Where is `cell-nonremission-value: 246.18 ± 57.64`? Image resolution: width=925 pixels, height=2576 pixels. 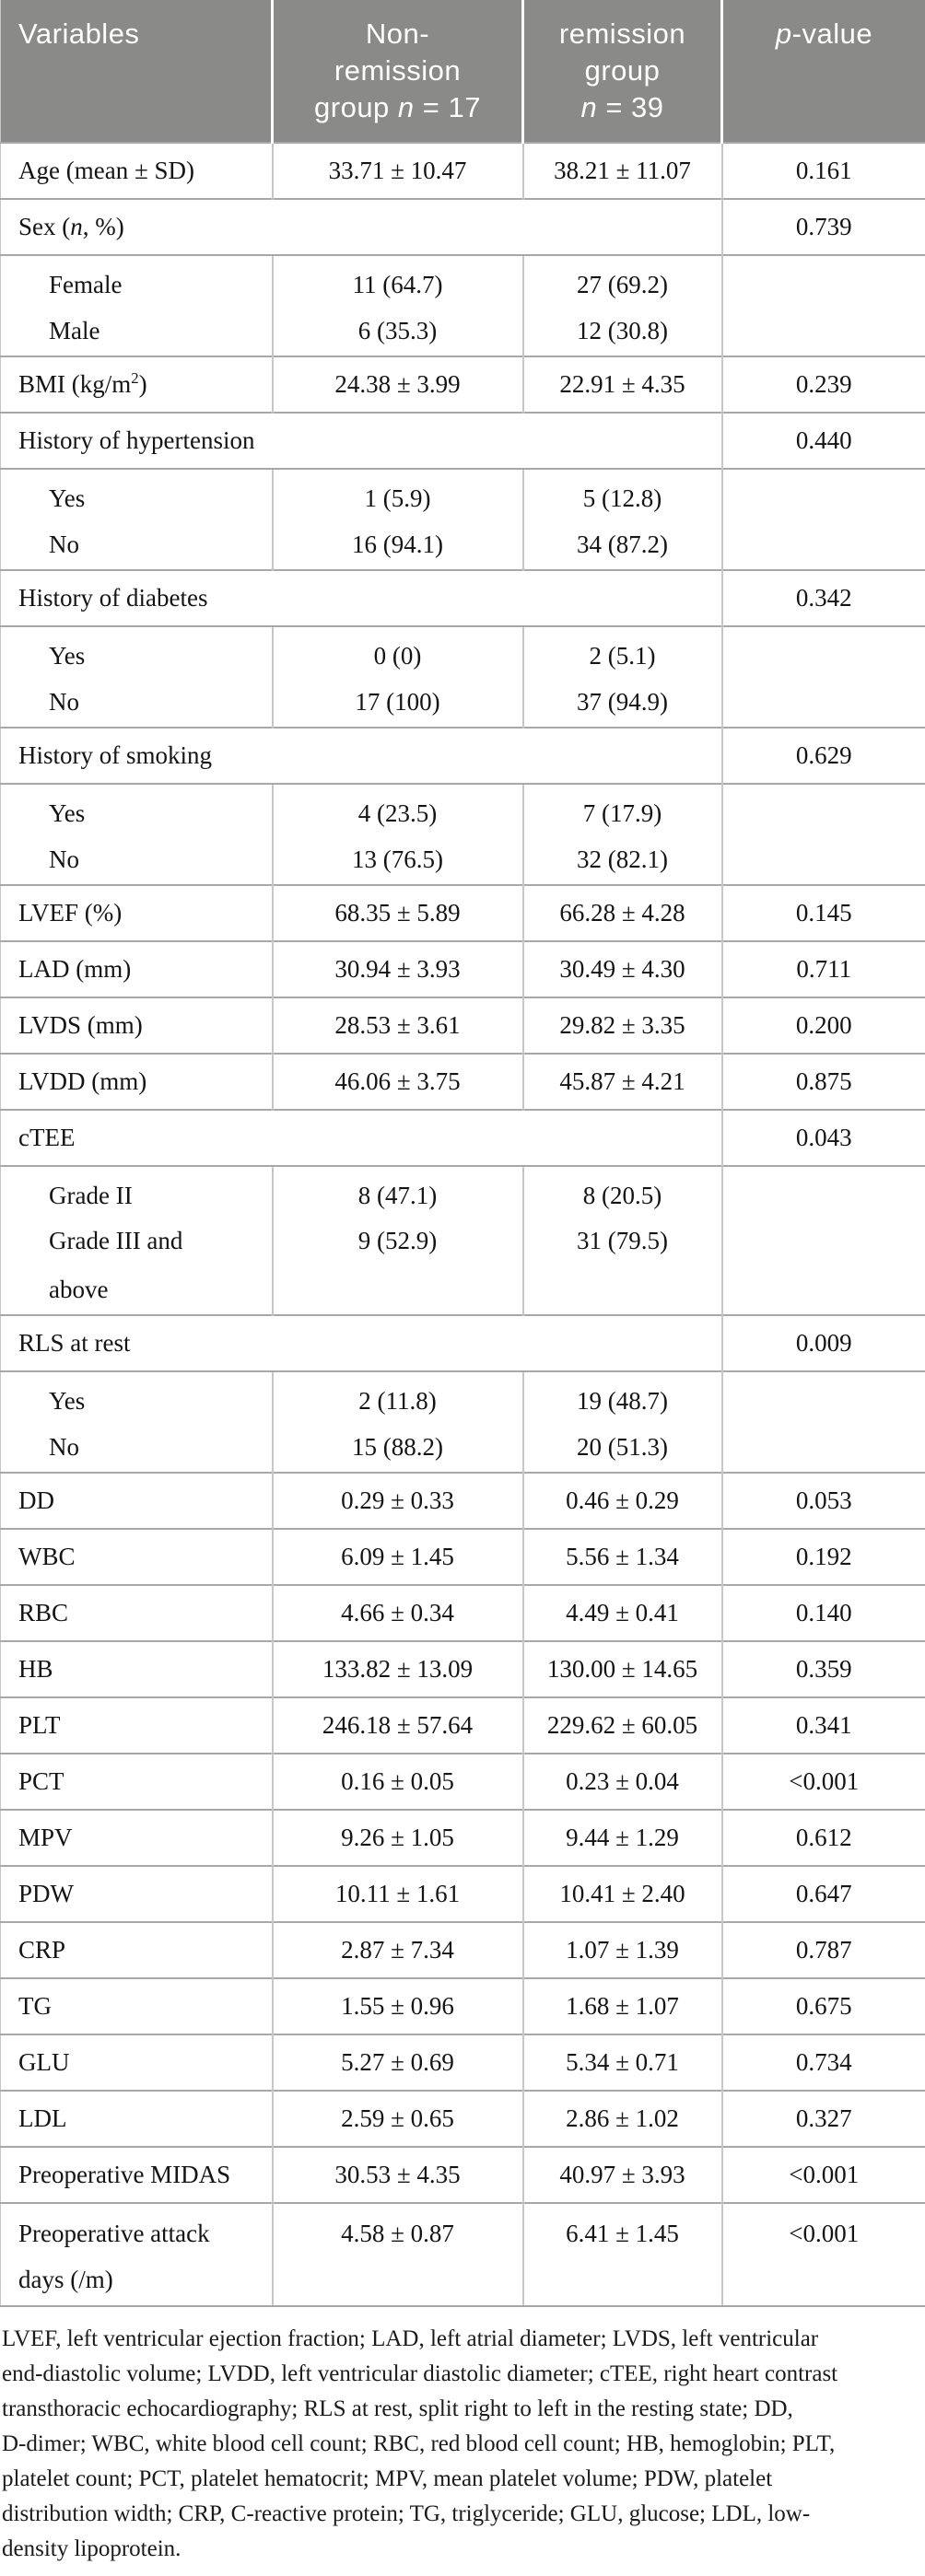
cell-nonremission-value: 246.18 ± 57.64 is located at coordinates (397, 1725).